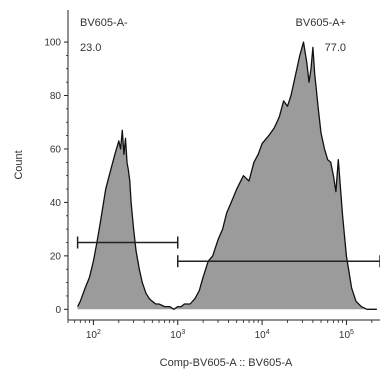 This screenshot has width=380, height=373. I want to click on x-axis-title: Comp-BV605-A :: BV605-A, so click(226, 363).